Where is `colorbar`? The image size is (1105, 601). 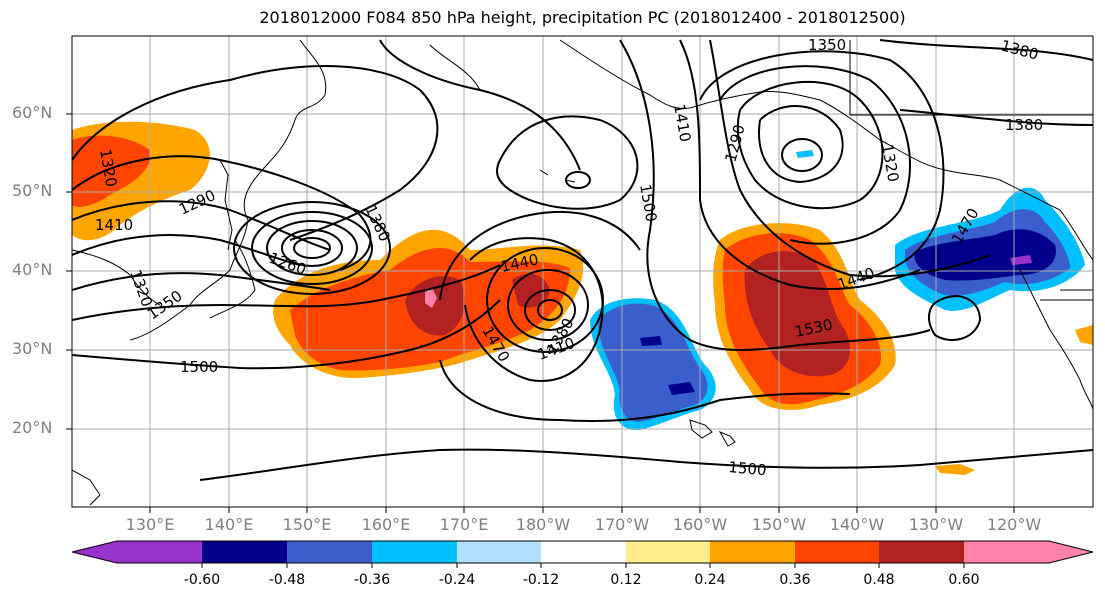 colorbar is located at coordinates (582, 554).